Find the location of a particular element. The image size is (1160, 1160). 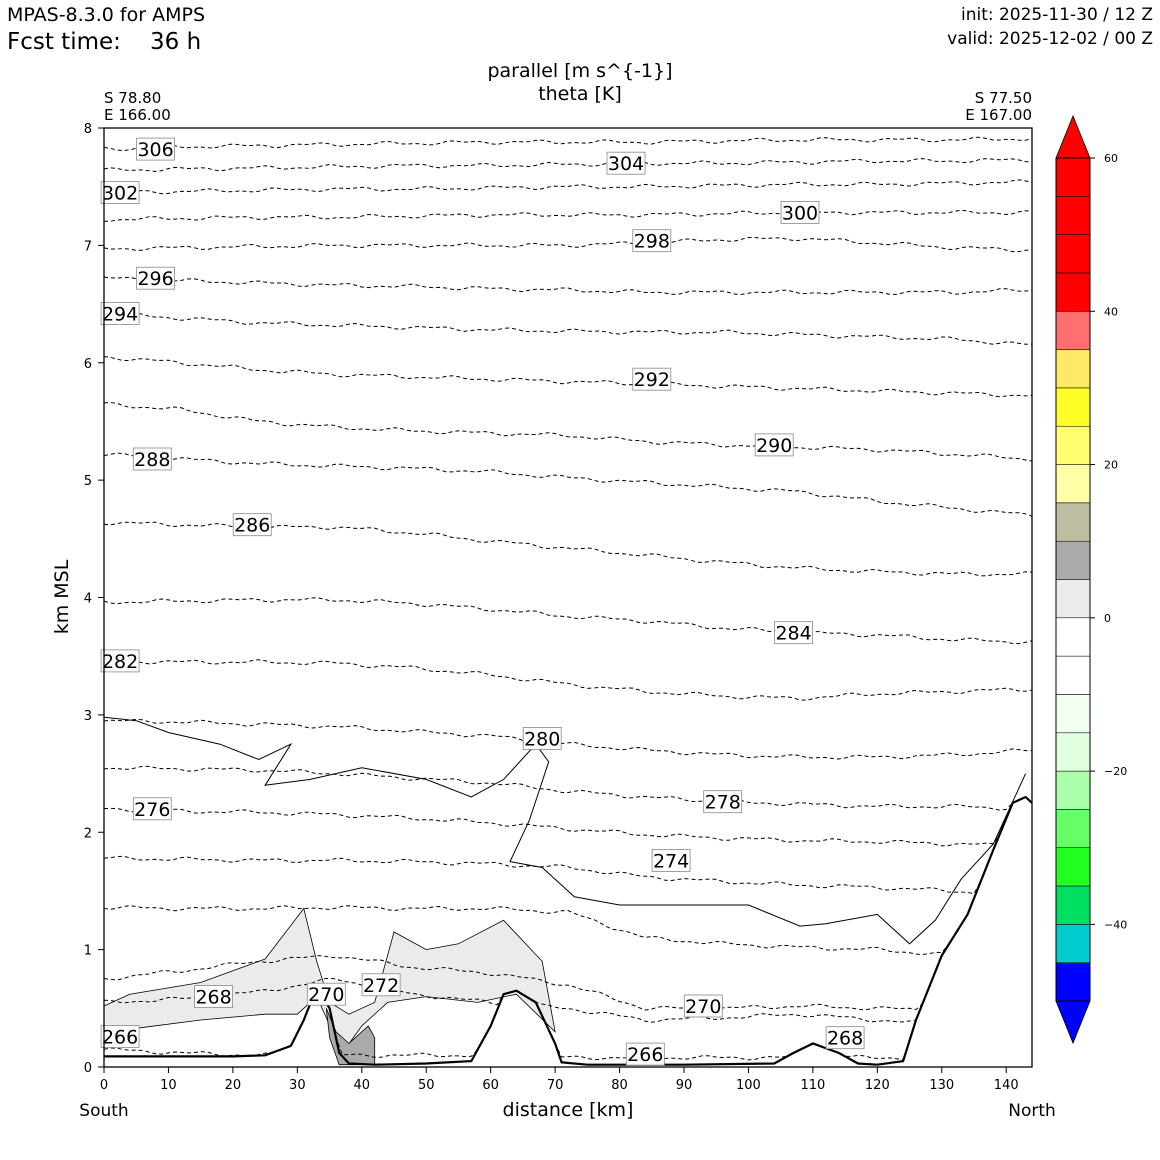

theta-label: 288 is located at coordinates (152, 460).